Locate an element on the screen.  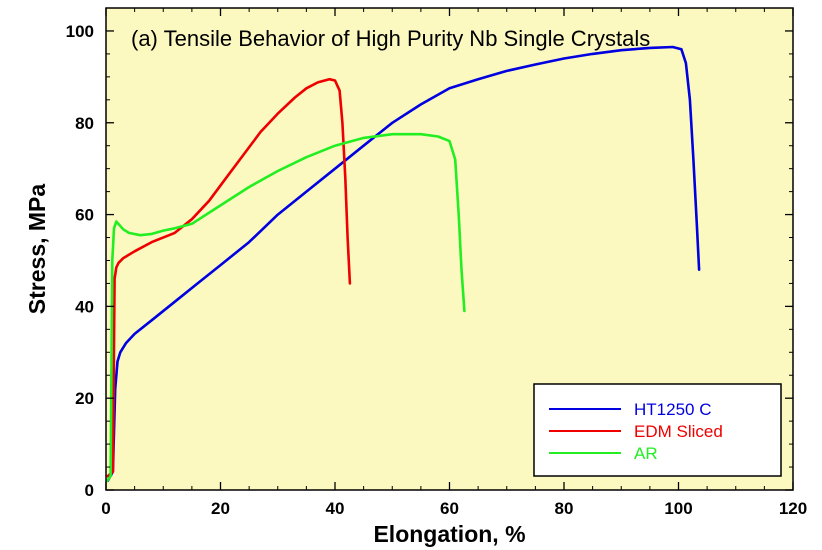
y-tick-label: 80 is located at coordinates (84, 123).